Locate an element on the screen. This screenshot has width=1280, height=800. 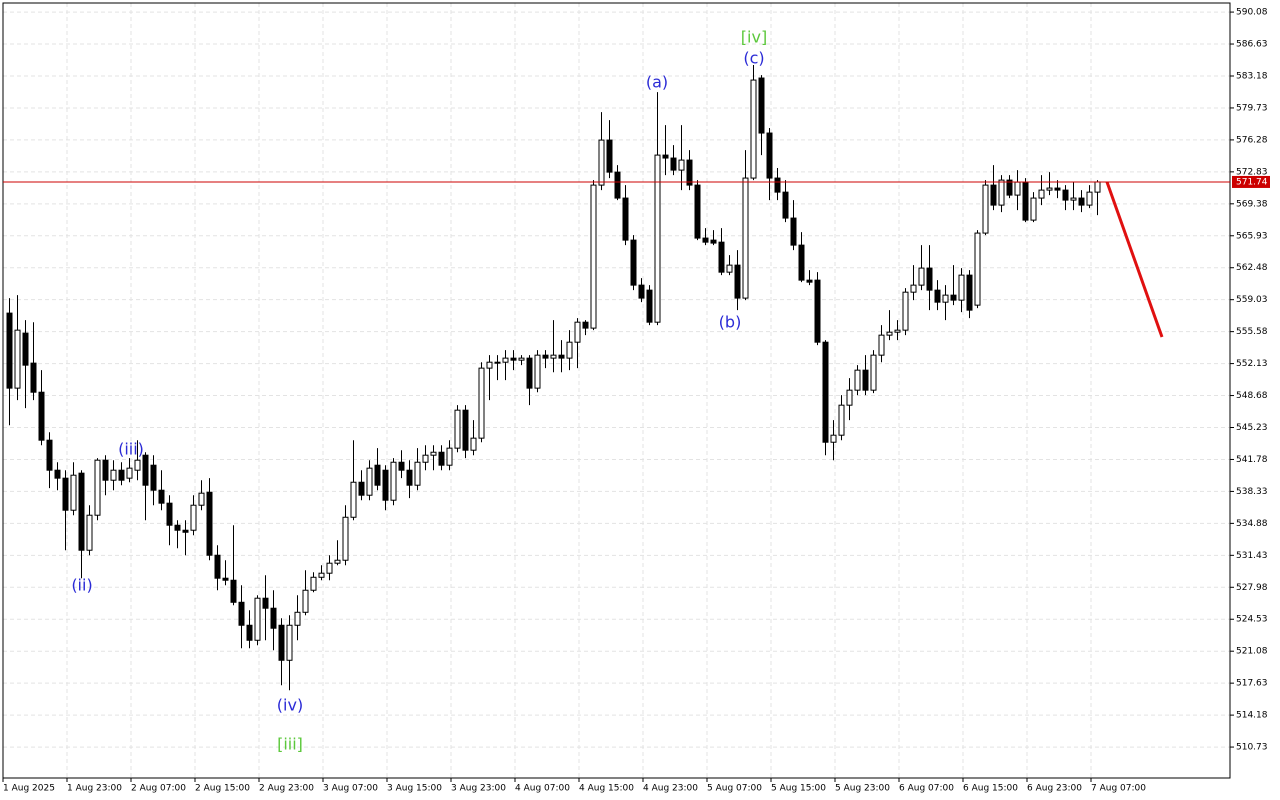
y-tick-label: 565.93 is located at coordinates (1252, 236).